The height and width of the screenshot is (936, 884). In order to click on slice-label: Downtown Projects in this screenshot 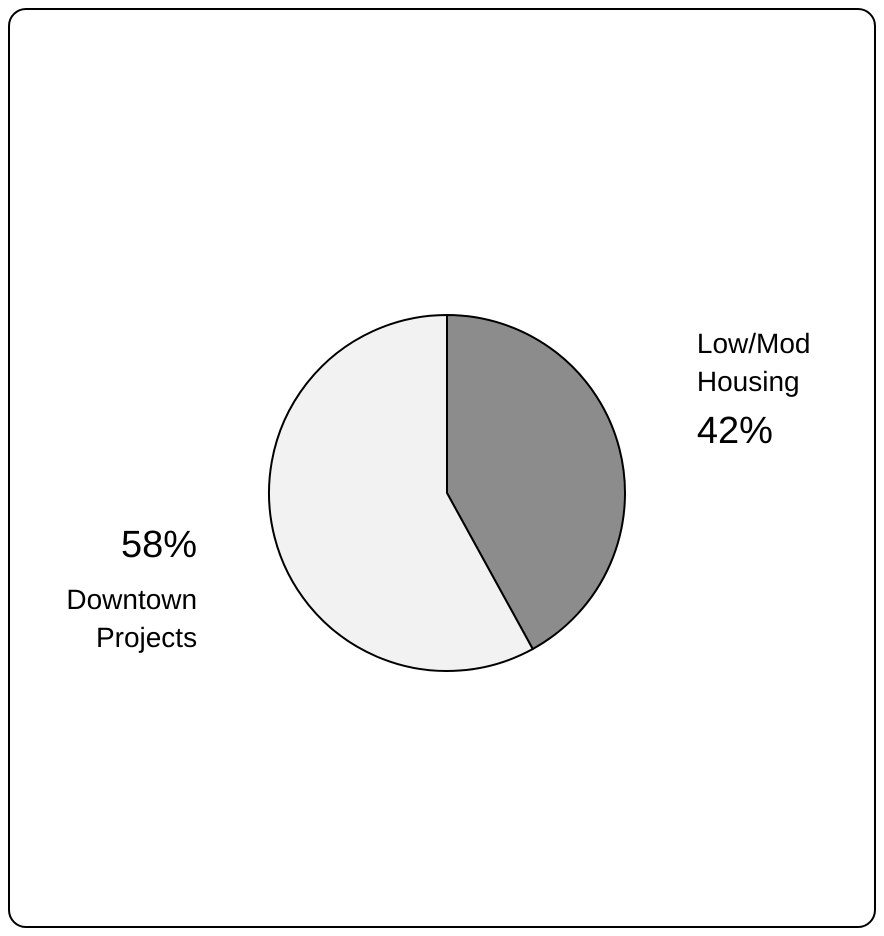, I will do `click(132, 619)`.